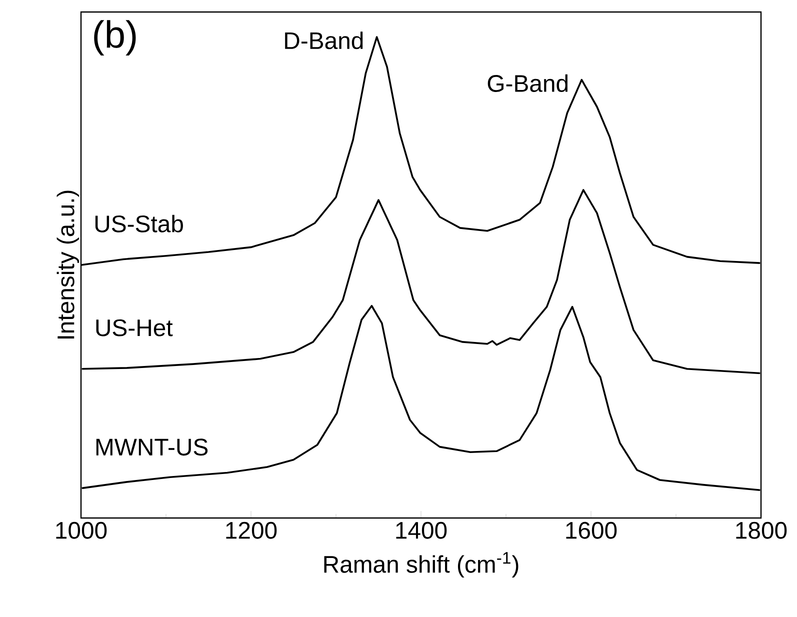  What do you see at coordinates (421, 530) in the screenshot?
I see `x-tick-label: 1400` at bounding box center [421, 530].